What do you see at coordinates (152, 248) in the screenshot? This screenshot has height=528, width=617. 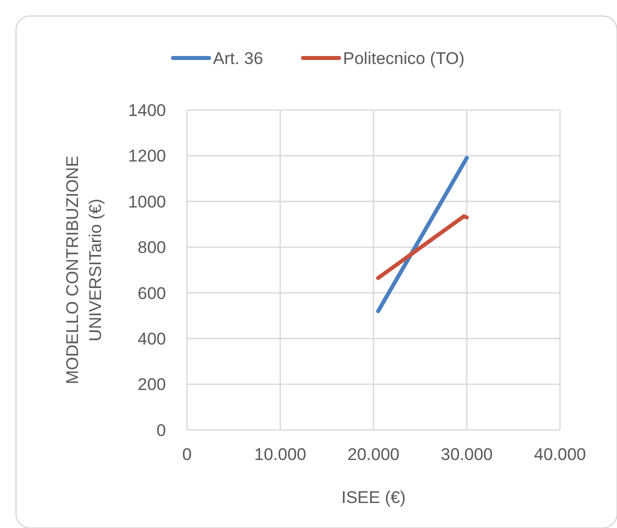 I see `y-tick-label: 800` at bounding box center [152, 248].